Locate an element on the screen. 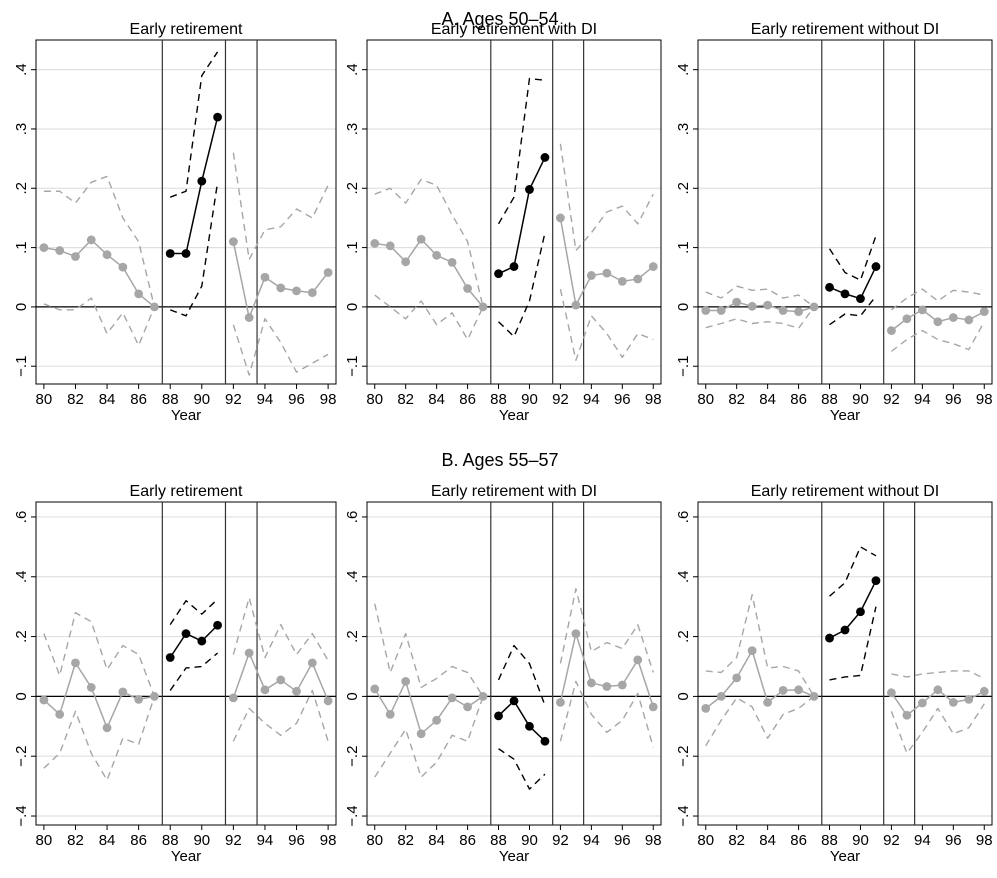 This screenshot has width=997, height=878. y-tick-label: .3 is located at coordinates (21, 129).